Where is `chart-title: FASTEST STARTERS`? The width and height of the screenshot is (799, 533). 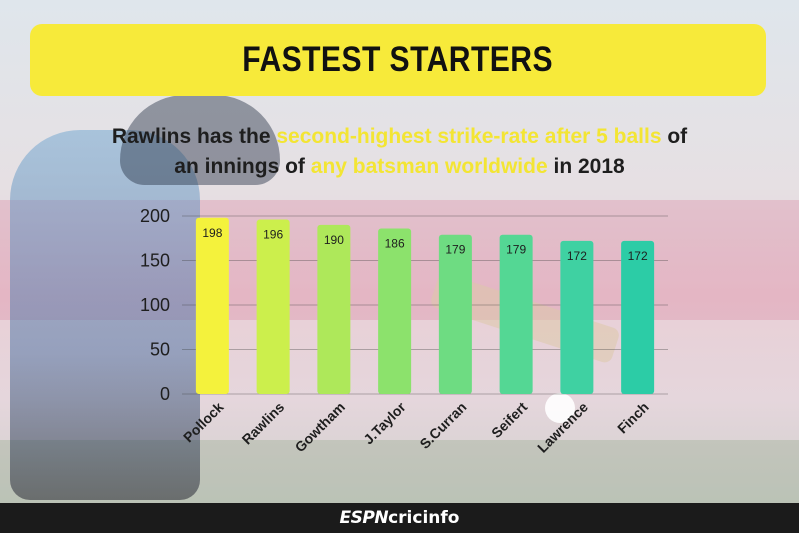 chart-title: FASTEST STARTERS is located at coordinates (398, 59).